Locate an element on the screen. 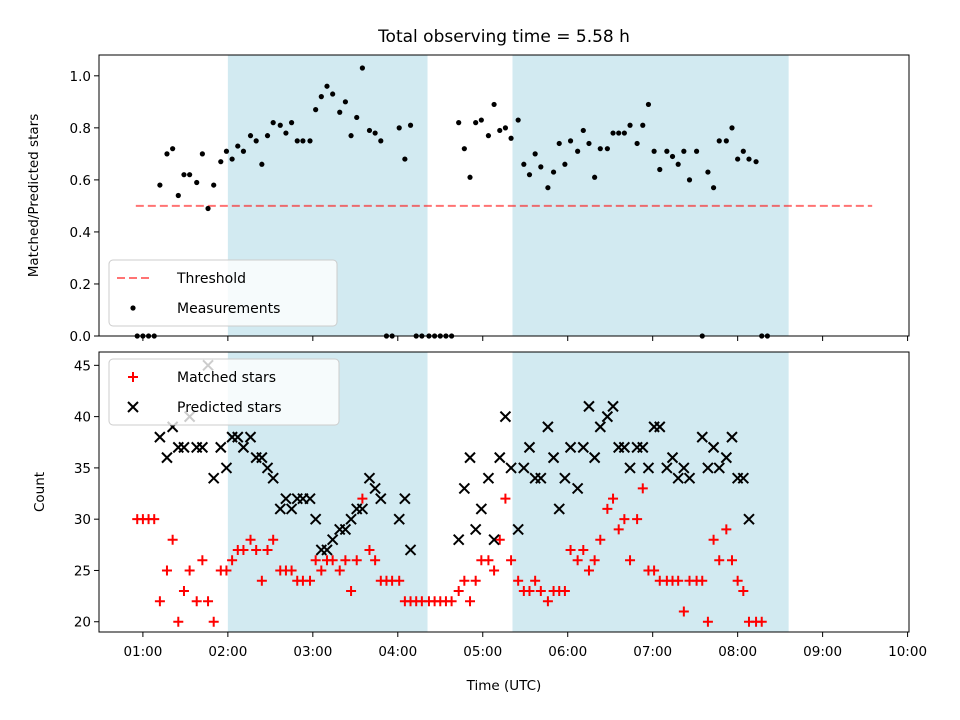 The image size is (960, 720). x-tick-label: 04:00 is located at coordinates (397, 652).